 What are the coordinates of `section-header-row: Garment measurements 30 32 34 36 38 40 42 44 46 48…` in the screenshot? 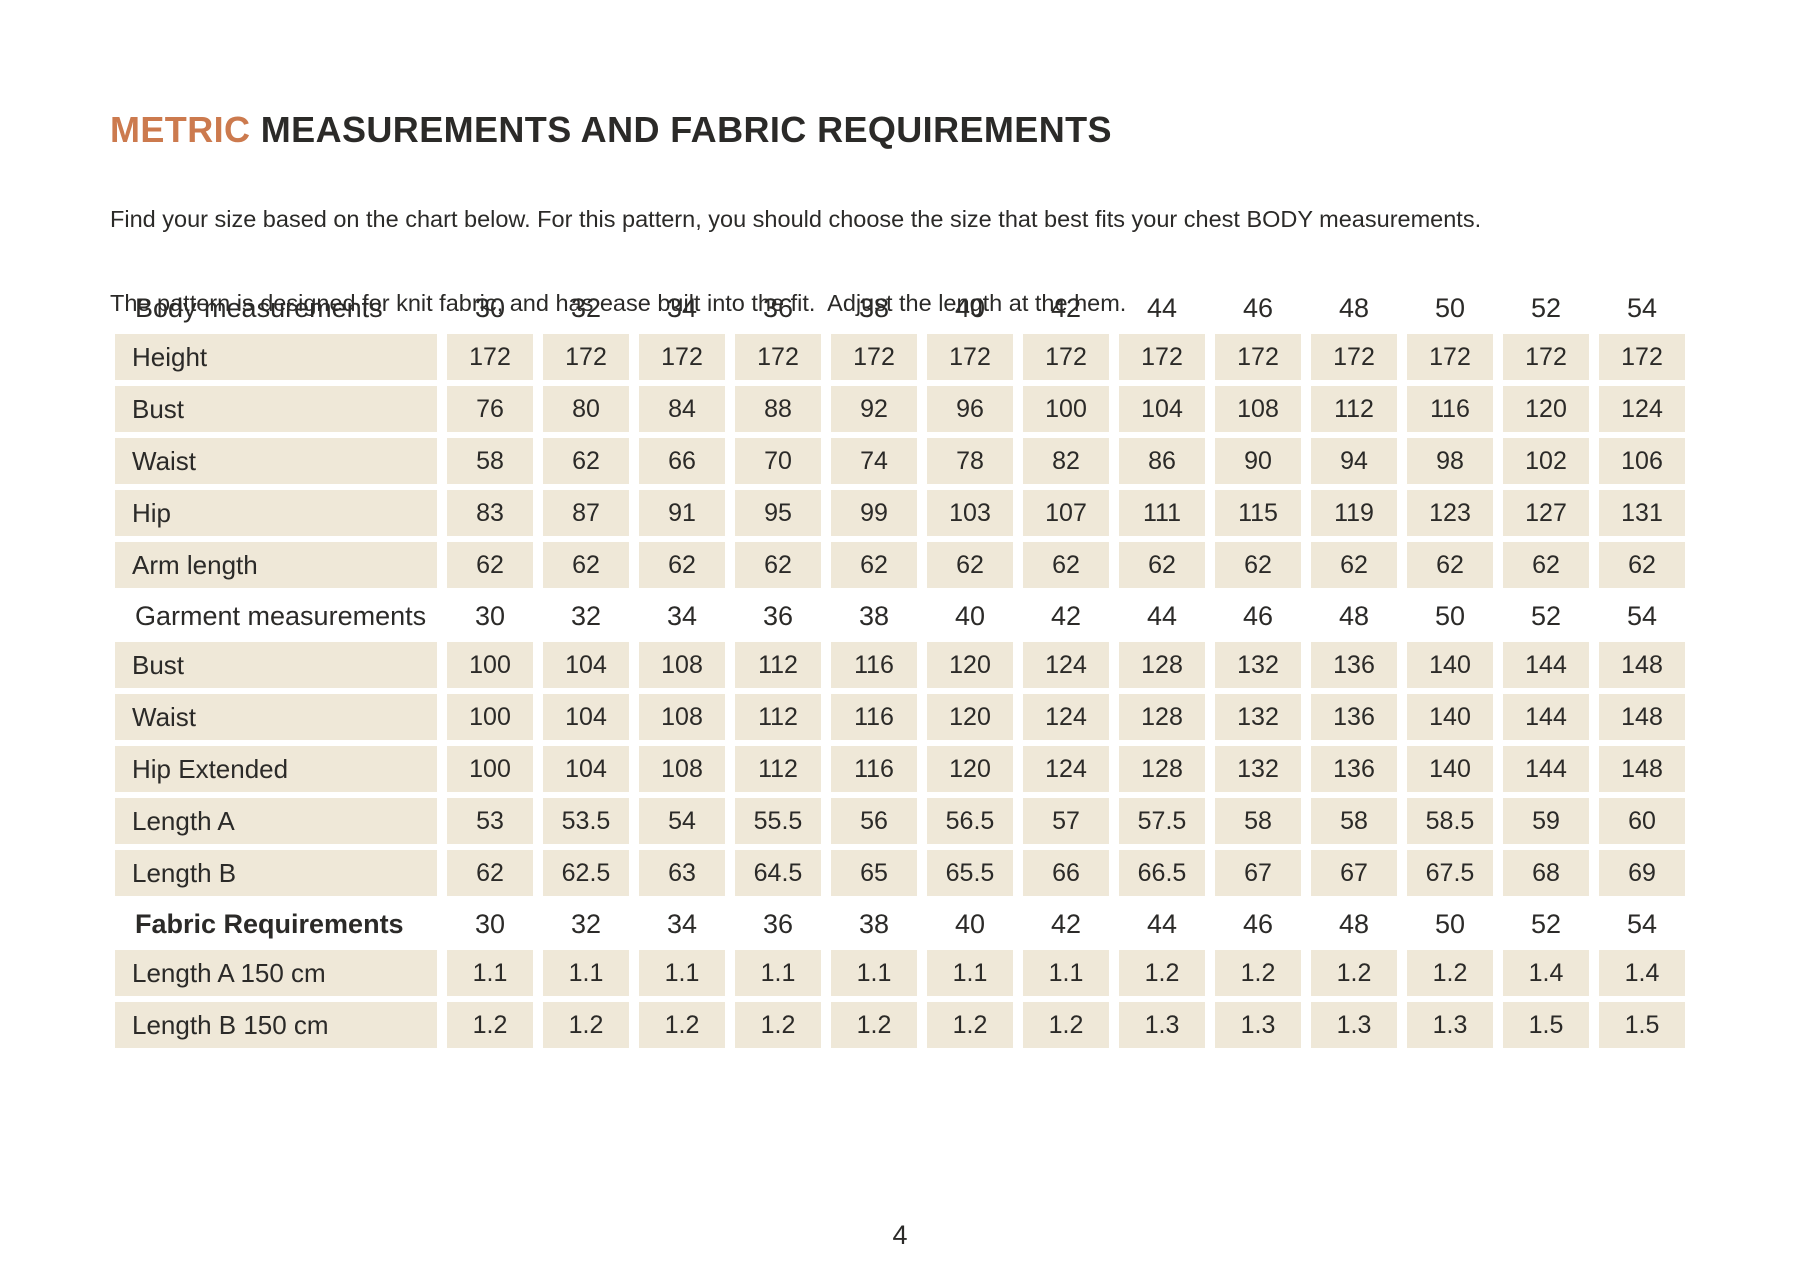 It's located at (900, 616).